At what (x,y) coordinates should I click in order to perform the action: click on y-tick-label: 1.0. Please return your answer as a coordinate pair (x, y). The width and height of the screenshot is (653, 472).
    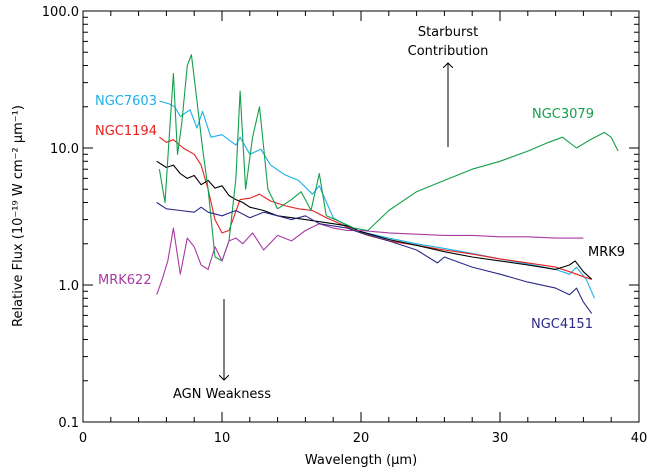
    Looking at the image, I should click on (68, 286).